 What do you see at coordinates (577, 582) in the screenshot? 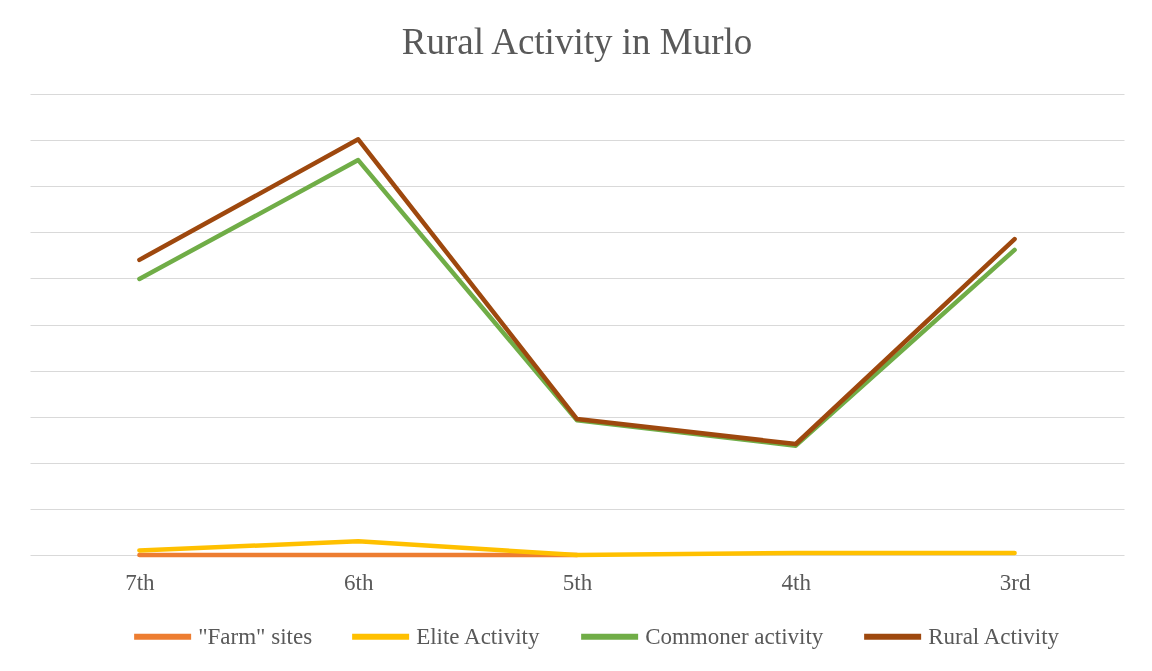
I see `x-tick-label: 5th` at bounding box center [577, 582].